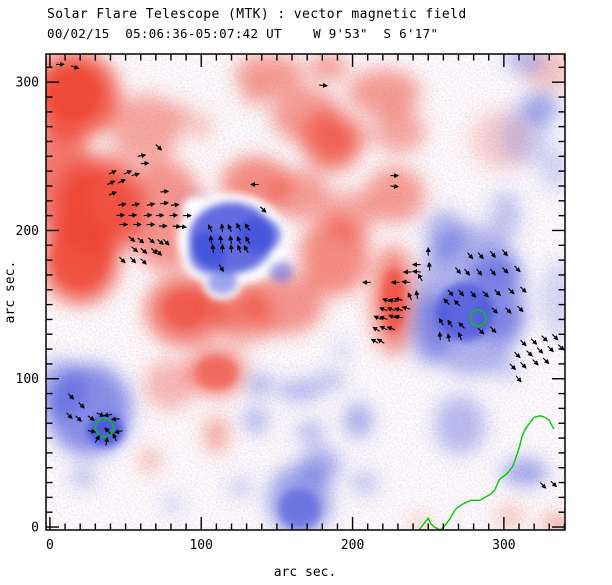 The height and width of the screenshot is (585, 612). I want to click on y-tick-label: 0, so click(35, 528).